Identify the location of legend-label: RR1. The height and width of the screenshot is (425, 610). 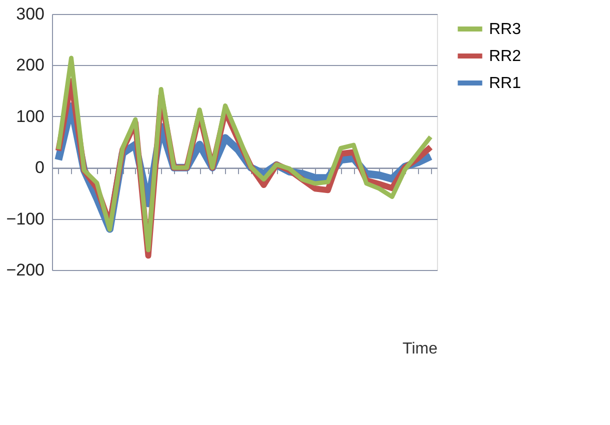
(505, 83).